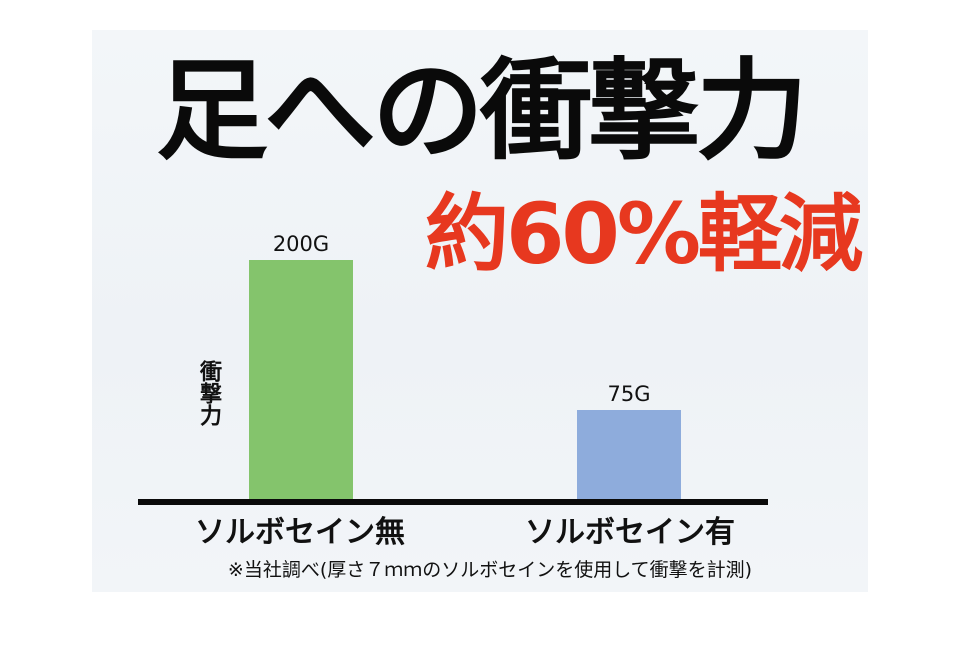 This screenshot has height=660, width=960. I want to click on y-axis-label: 衝撃力, so click(208, 393).